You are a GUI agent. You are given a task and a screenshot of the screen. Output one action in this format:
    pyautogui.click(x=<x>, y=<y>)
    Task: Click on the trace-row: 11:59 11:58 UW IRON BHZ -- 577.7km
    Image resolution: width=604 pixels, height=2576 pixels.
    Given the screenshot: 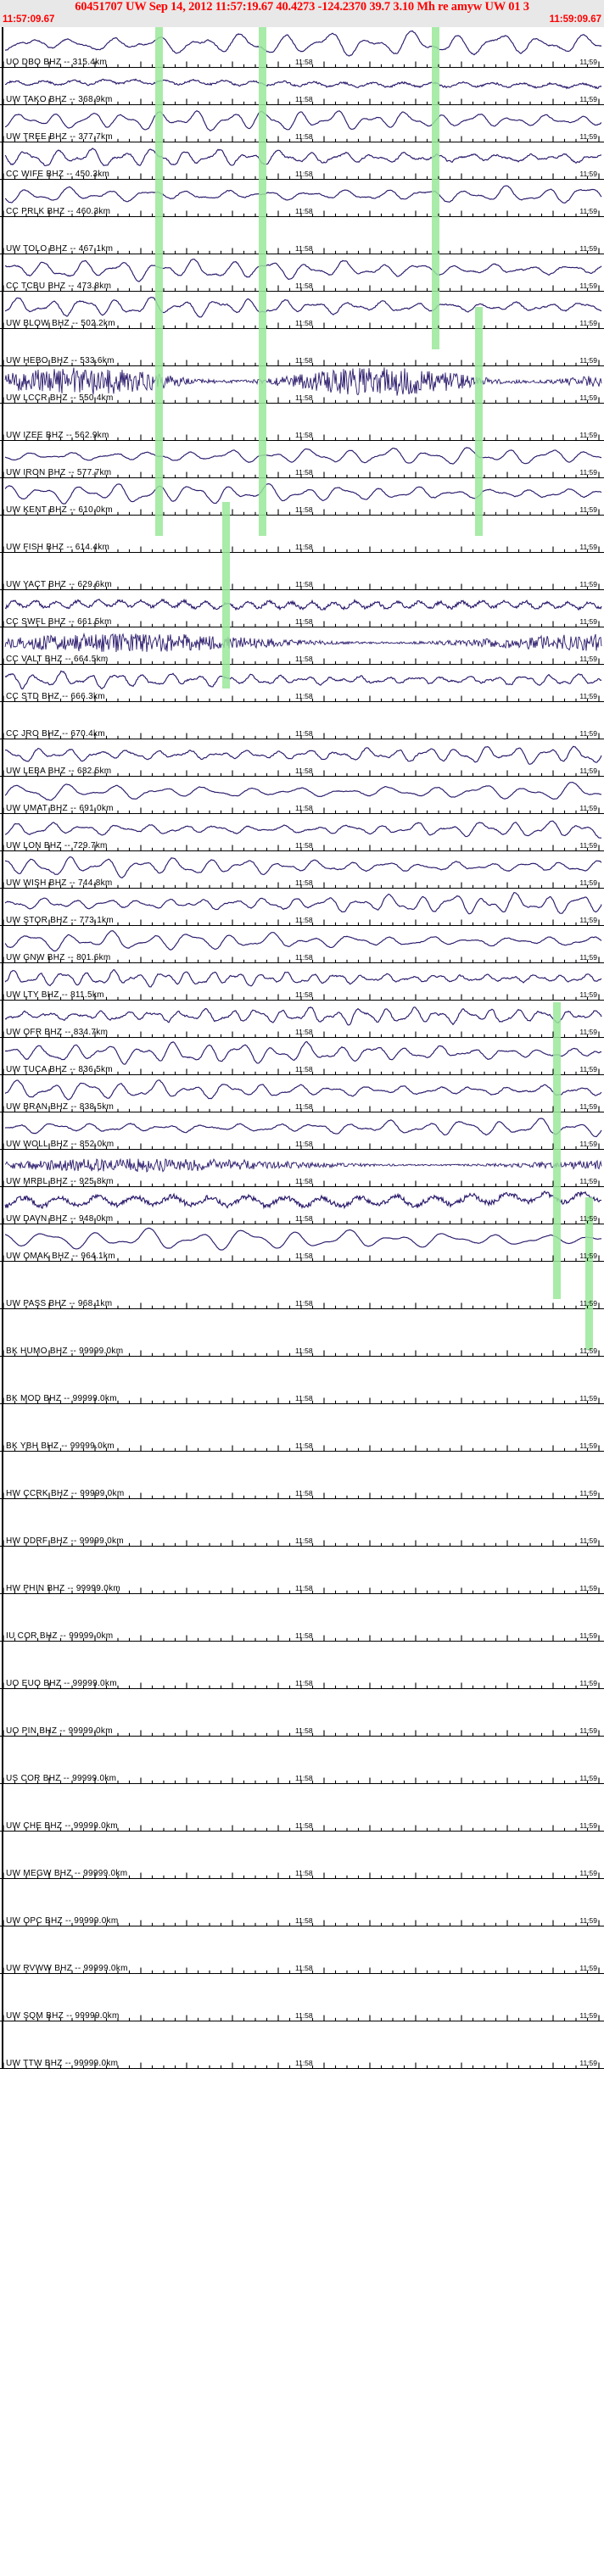 What is the action you would take?
    pyautogui.click(x=302, y=459)
    